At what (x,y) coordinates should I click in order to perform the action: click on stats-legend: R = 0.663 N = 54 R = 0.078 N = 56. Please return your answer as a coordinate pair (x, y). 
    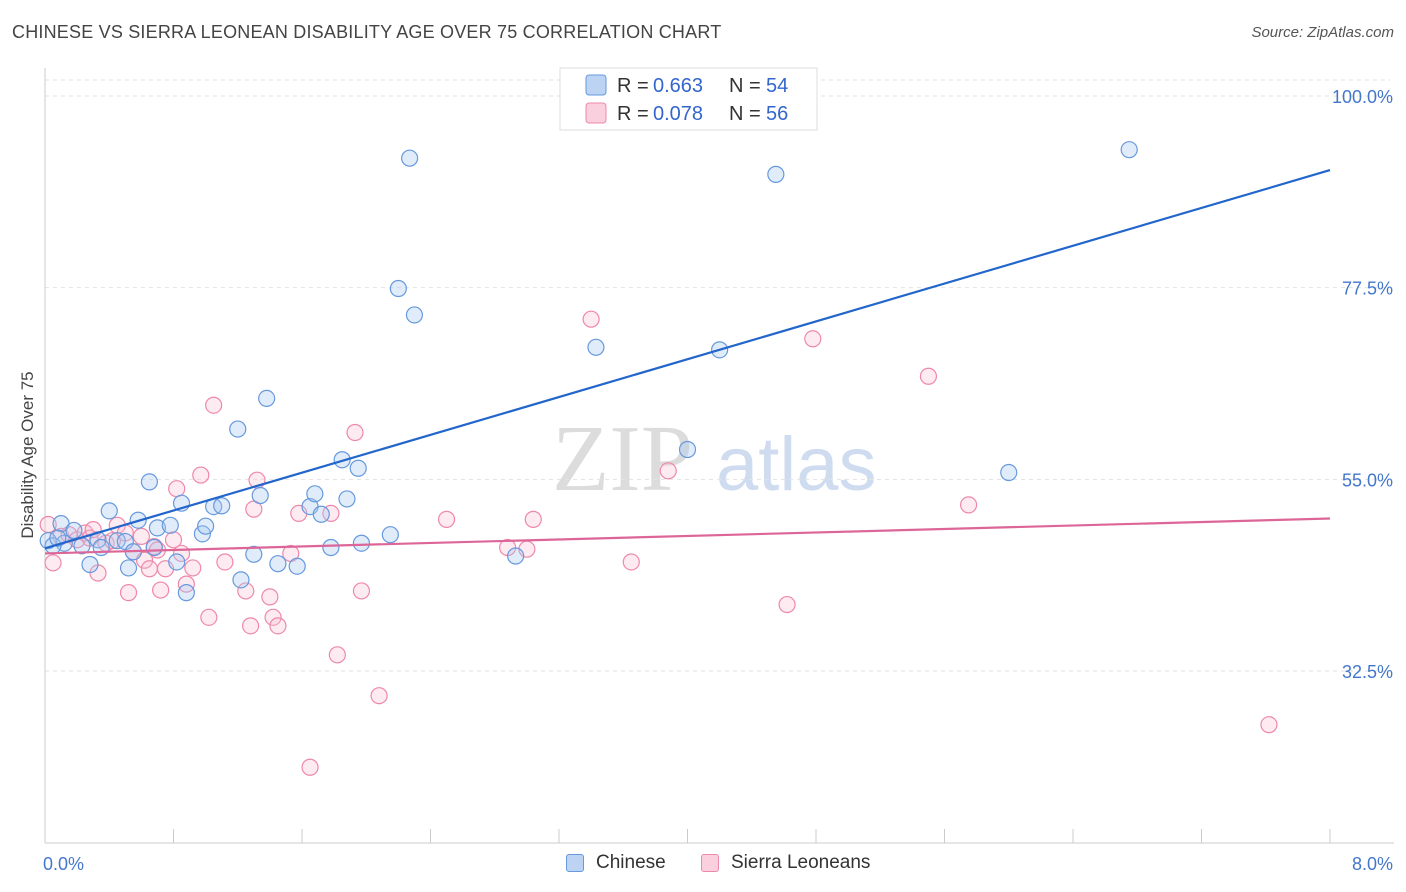
    Looking at the image, I should click on (688, 99).